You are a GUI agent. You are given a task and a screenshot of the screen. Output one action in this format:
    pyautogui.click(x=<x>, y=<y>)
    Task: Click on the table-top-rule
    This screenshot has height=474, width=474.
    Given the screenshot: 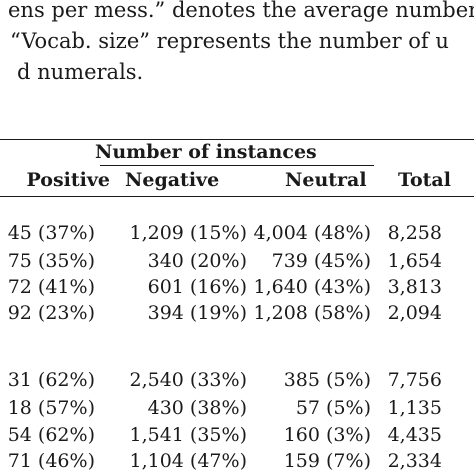 What is the action you would take?
    pyautogui.click(x=237, y=140)
    